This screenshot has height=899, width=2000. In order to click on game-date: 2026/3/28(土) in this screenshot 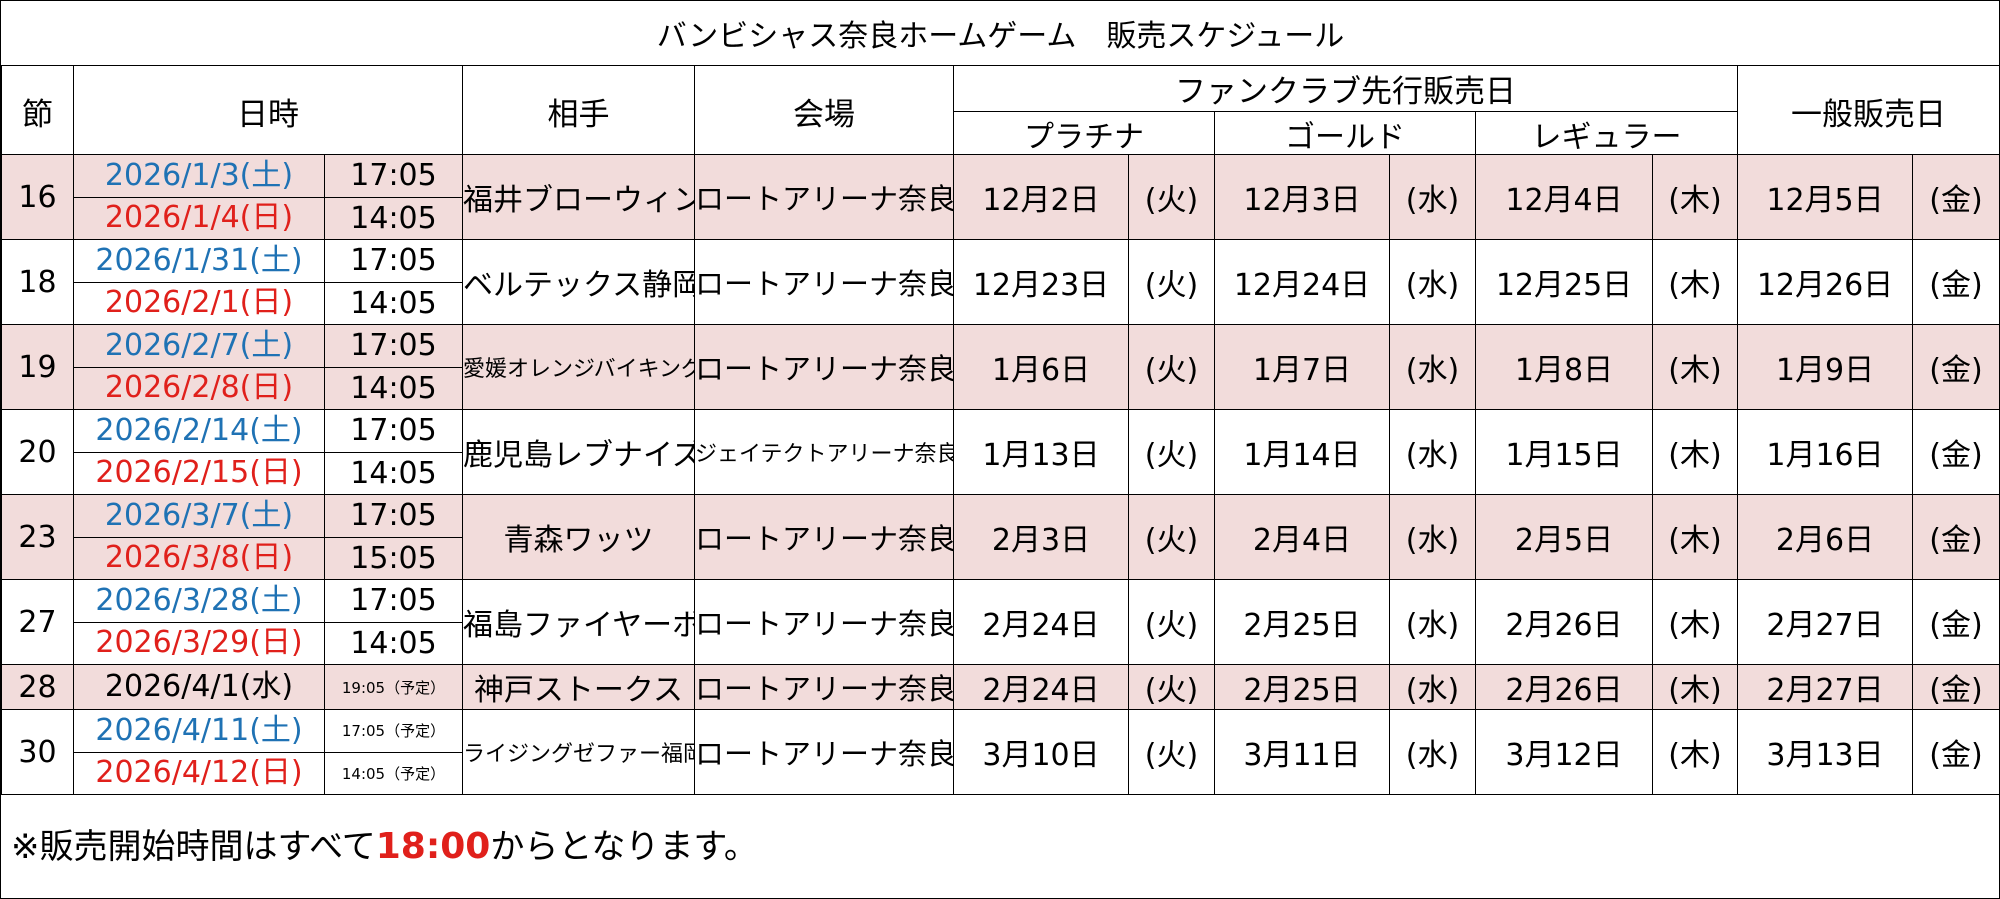, I will do `click(199, 601)`.